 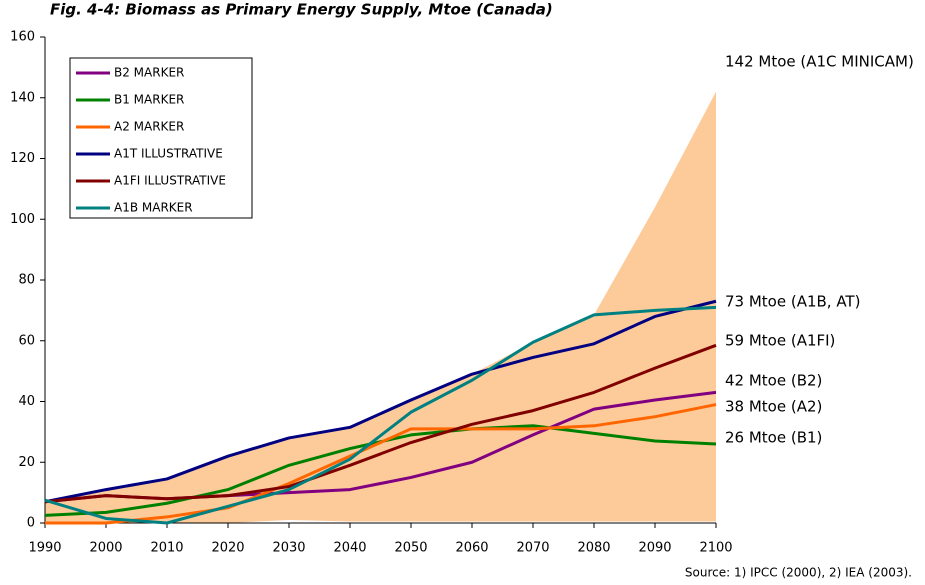 I want to click on annotation: 59 Mtoe (A1FI), so click(x=780, y=341).